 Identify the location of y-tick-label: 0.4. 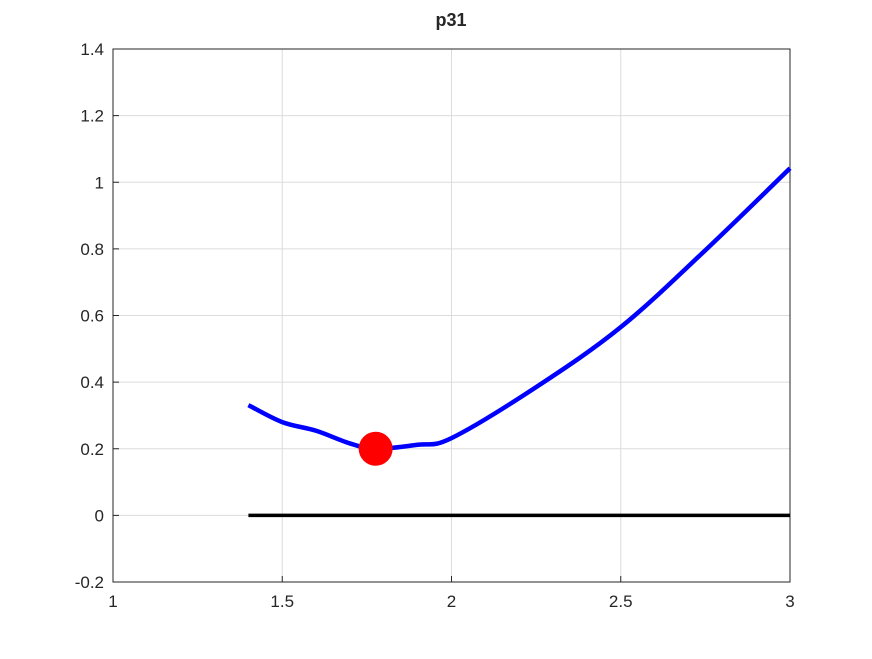
(92, 382).